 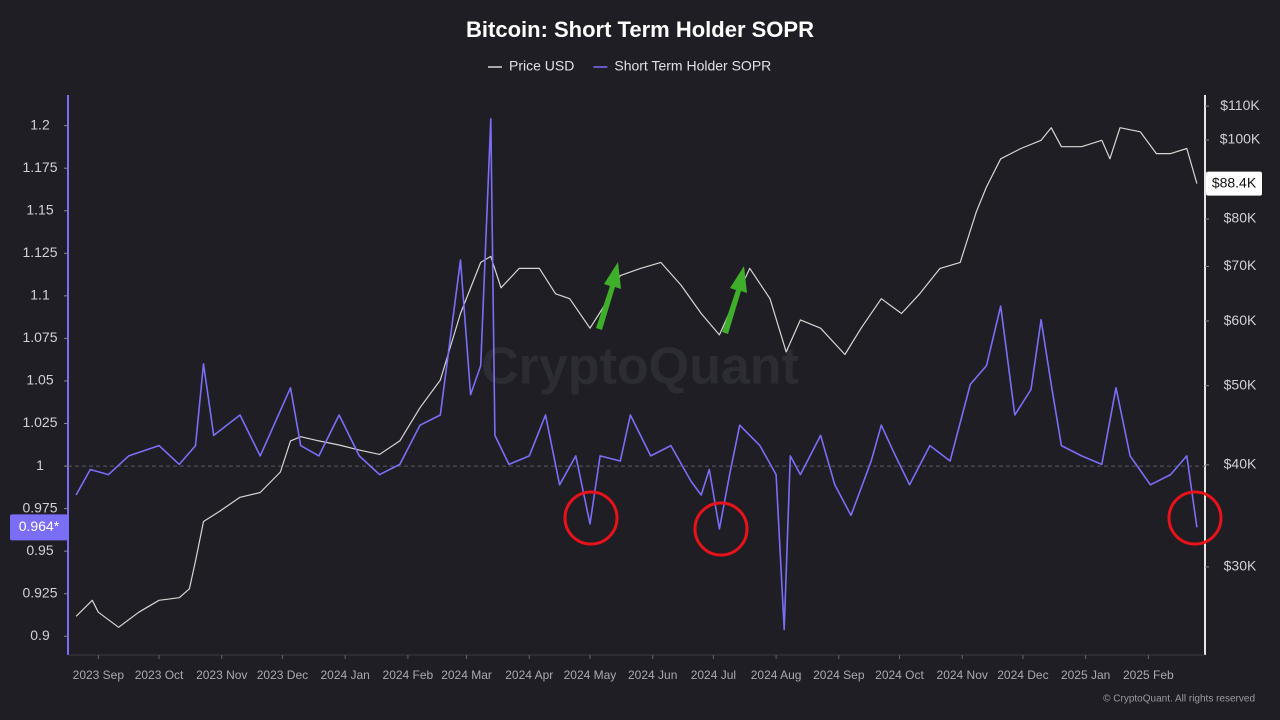 What do you see at coordinates (99, 675) in the screenshot?
I see `x-tick-label: 2023 Sep` at bounding box center [99, 675].